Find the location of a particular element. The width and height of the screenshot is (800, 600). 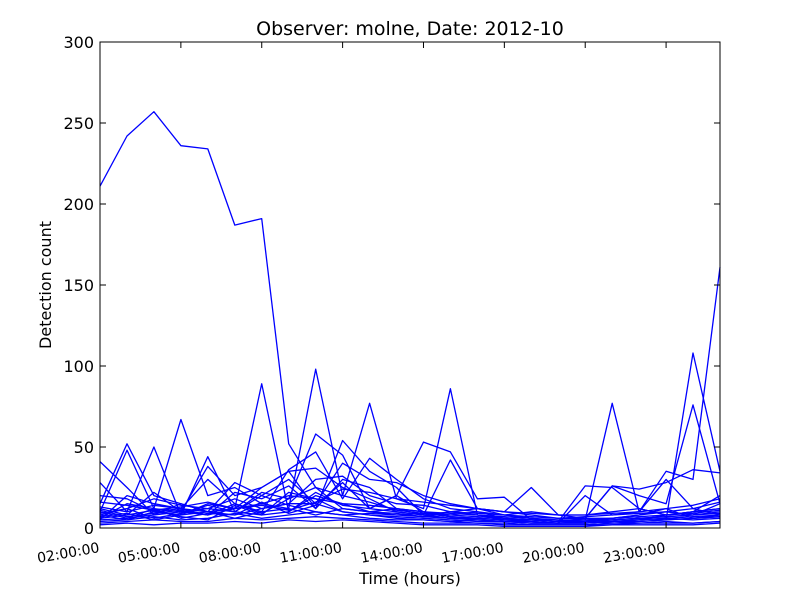

y-tick-label: 200 is located at coordinates (78, 204).